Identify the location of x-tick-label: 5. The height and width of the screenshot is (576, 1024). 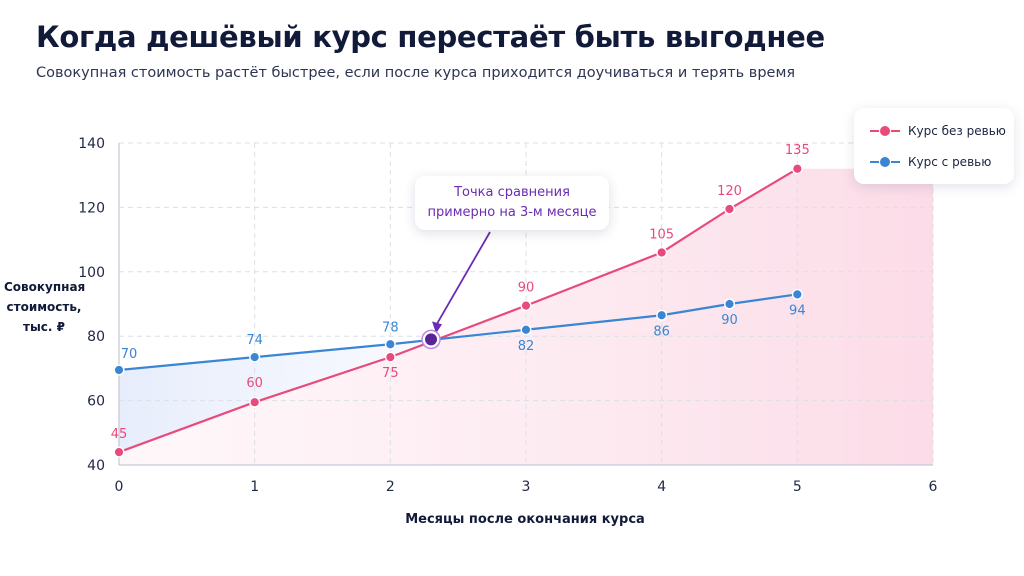
(797, 487).